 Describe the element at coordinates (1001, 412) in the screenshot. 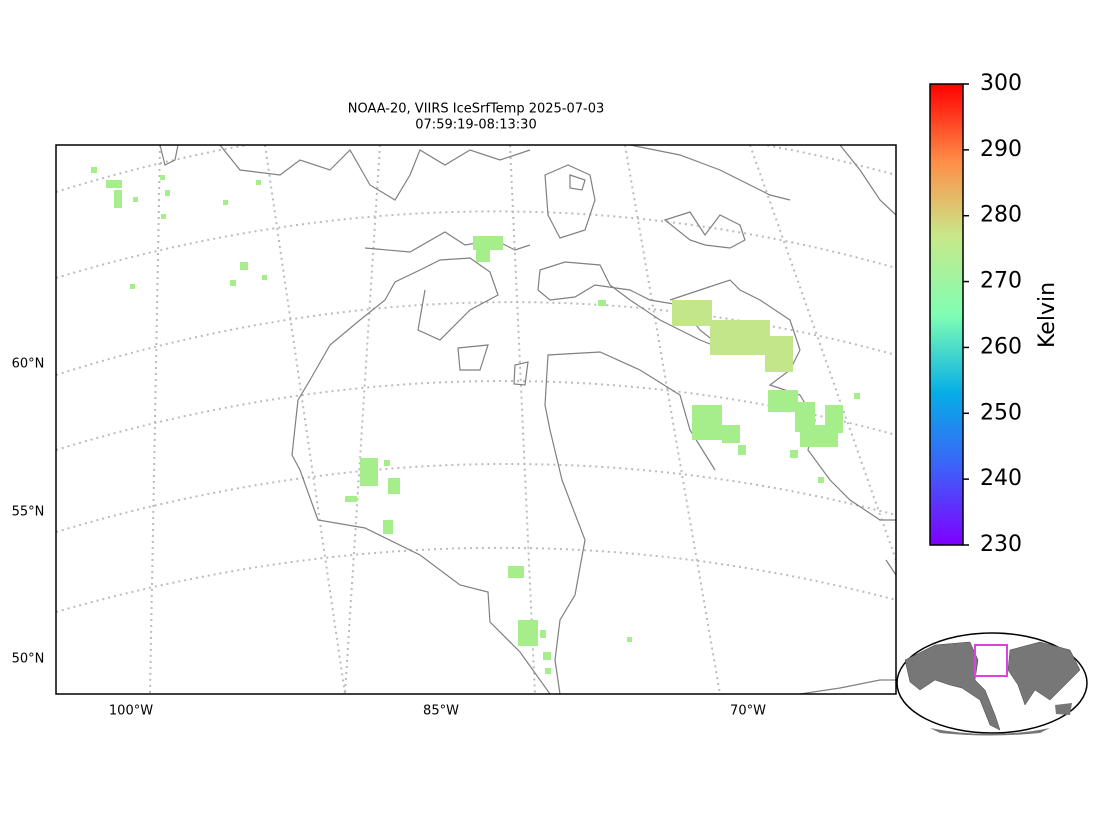

I see `colorbar-tick-label: 250` at that location.